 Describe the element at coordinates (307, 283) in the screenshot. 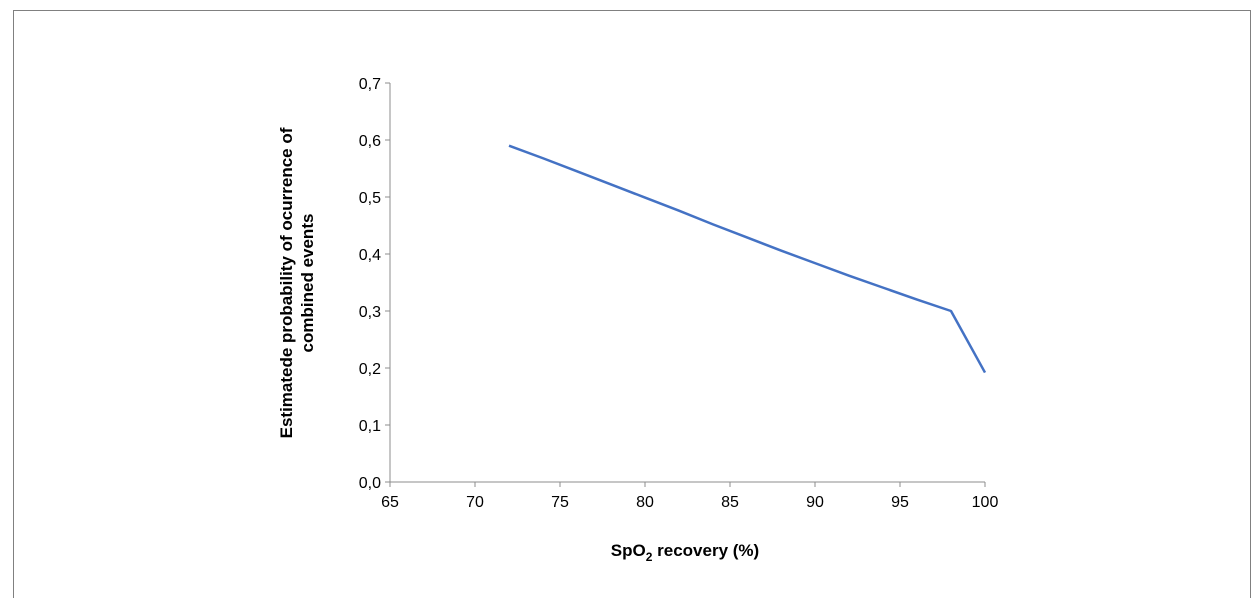

I see `y-axis-title-line-2: combined events` at that location.